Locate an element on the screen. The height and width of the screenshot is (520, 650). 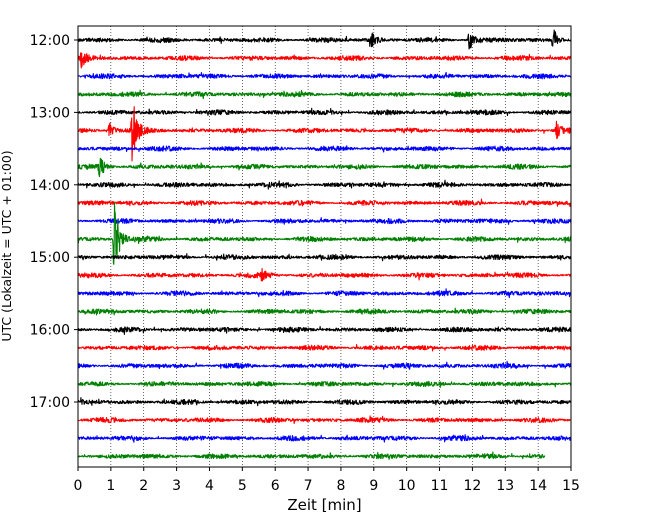
x-tick-label: 5 is located at coordinates (242, 486).